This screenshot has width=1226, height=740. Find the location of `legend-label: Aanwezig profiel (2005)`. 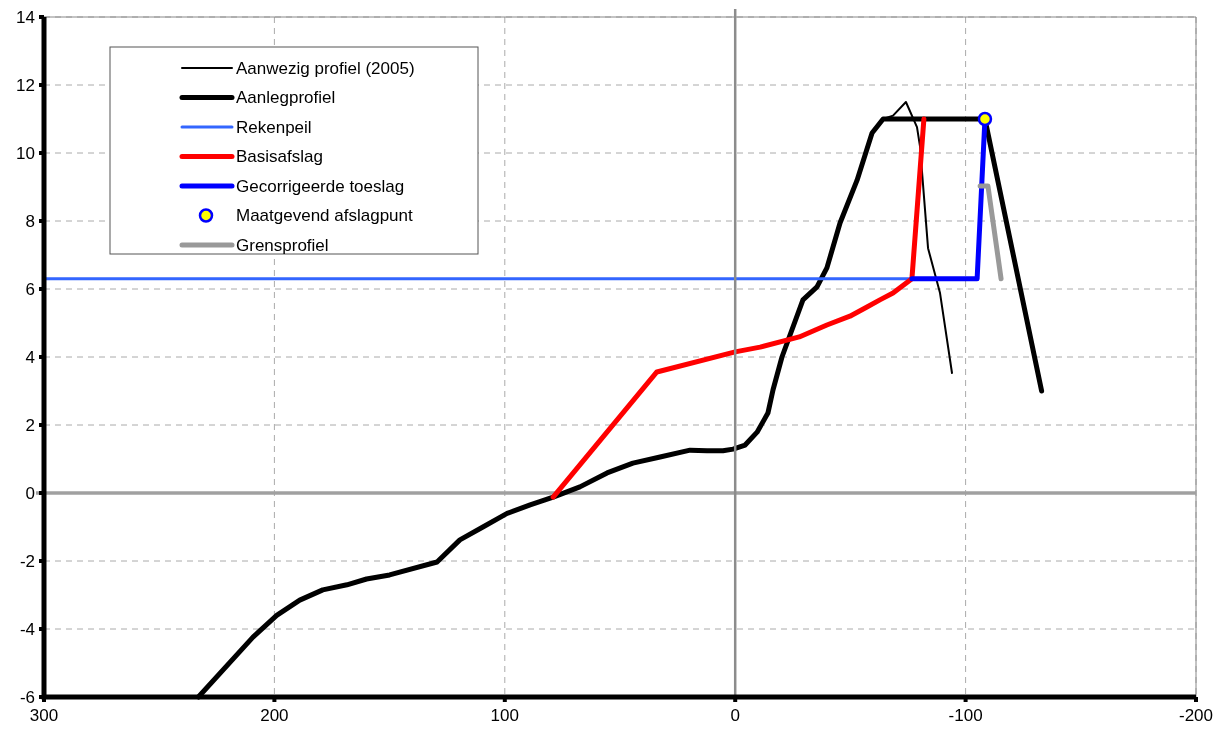

legend-label: Aanwezig profiel (2005) is located at coordinates (325, 68).